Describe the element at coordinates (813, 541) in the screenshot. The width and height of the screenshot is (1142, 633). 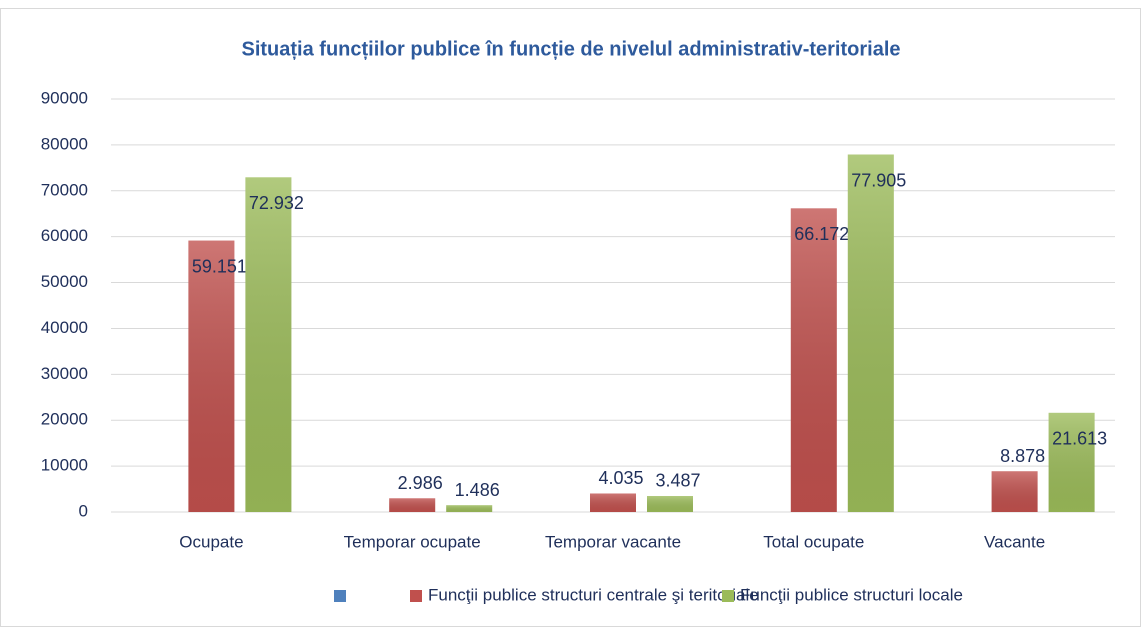
I see `x-tick-label: Total ocupate` at that location.